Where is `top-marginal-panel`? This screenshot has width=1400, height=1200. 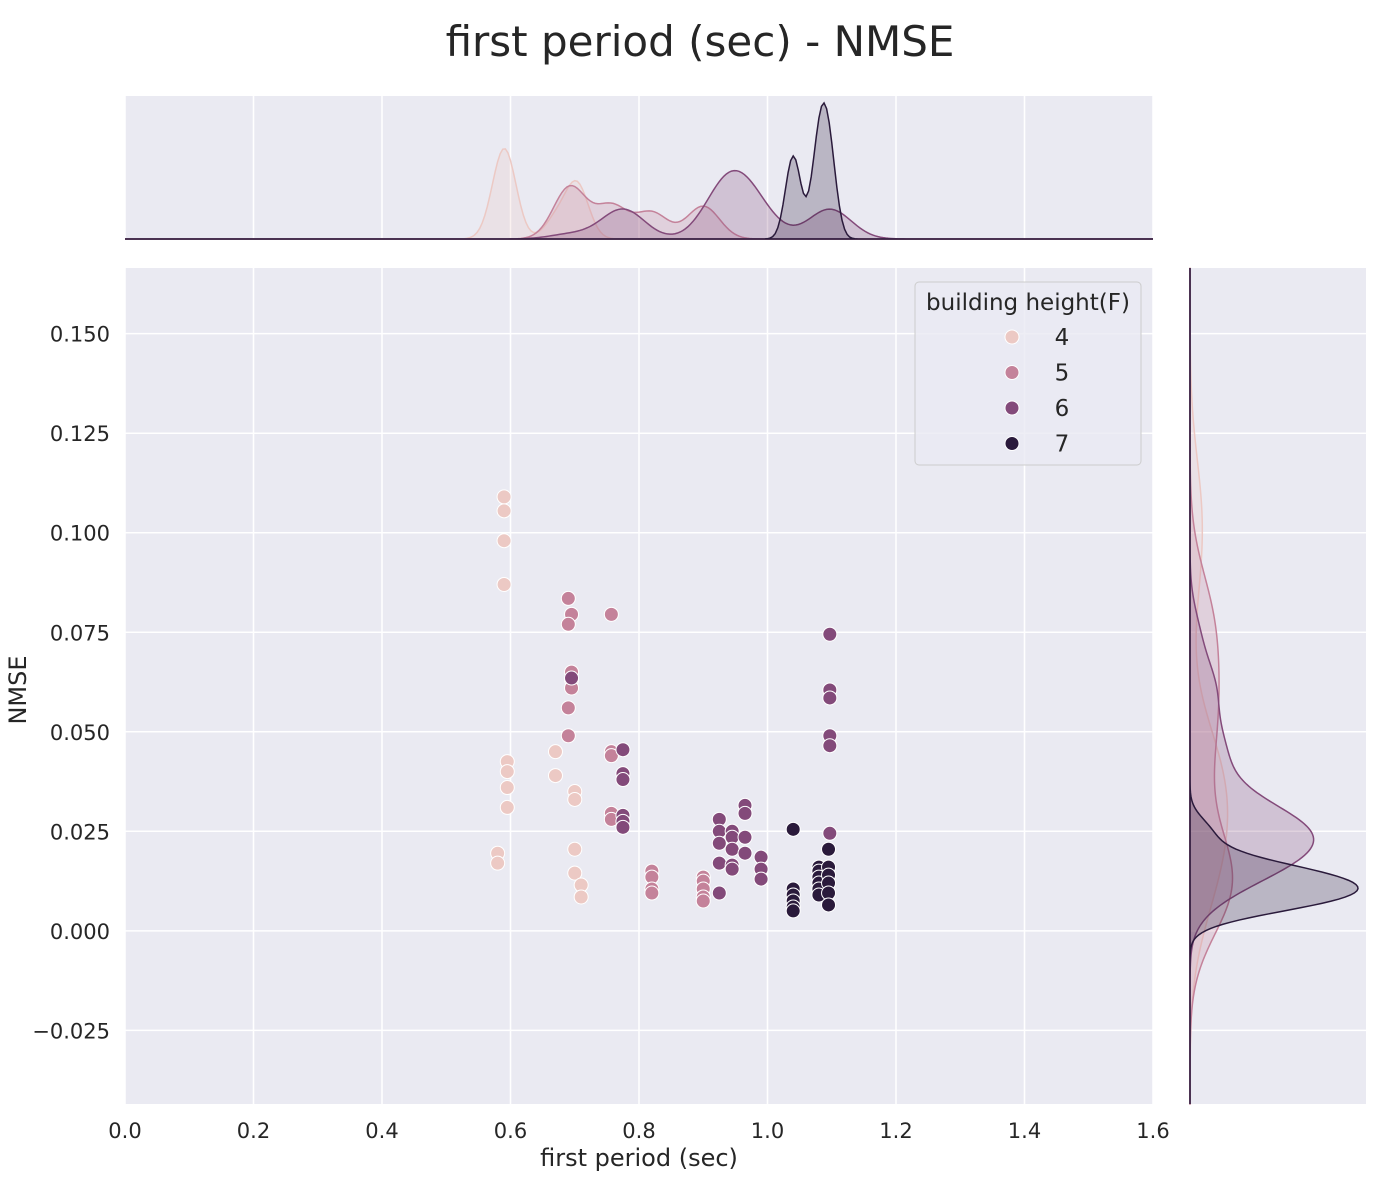 top-marginal-panel is located at coordinates (639, 168).